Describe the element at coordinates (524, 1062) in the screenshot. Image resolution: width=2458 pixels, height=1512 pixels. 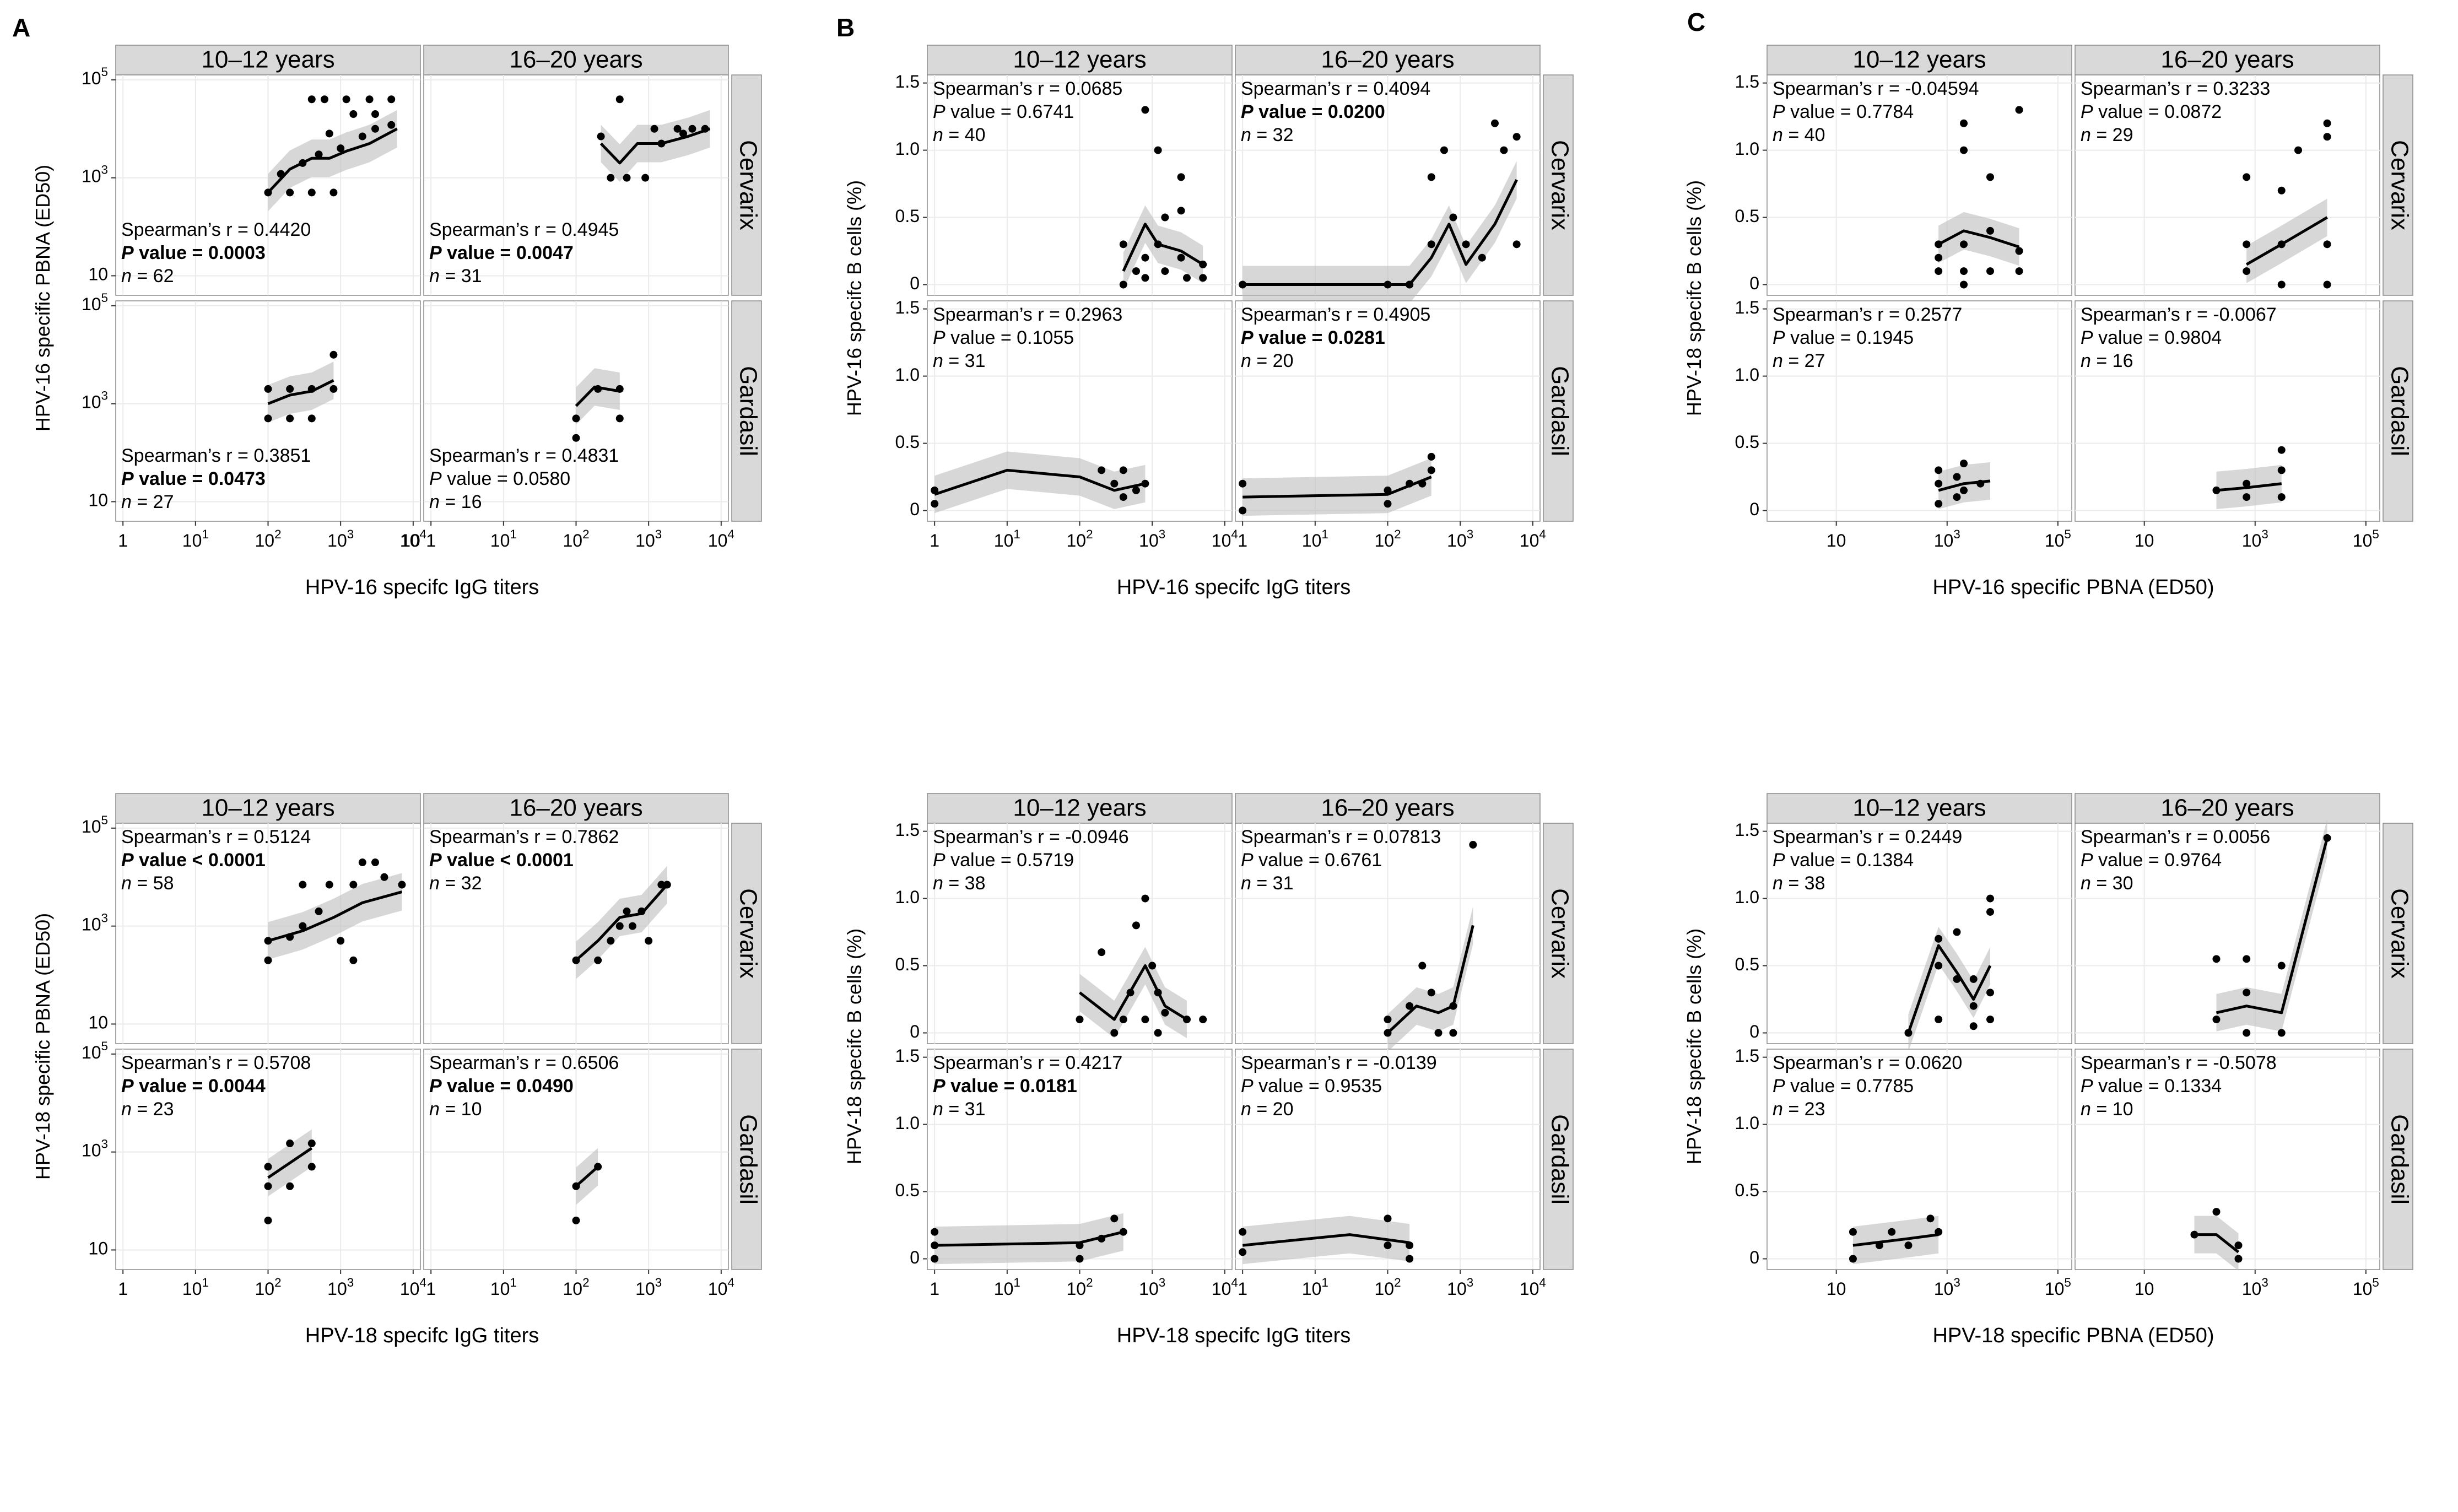
I see `stat-spearman: Spearman’s r = 0.6506` at that location.